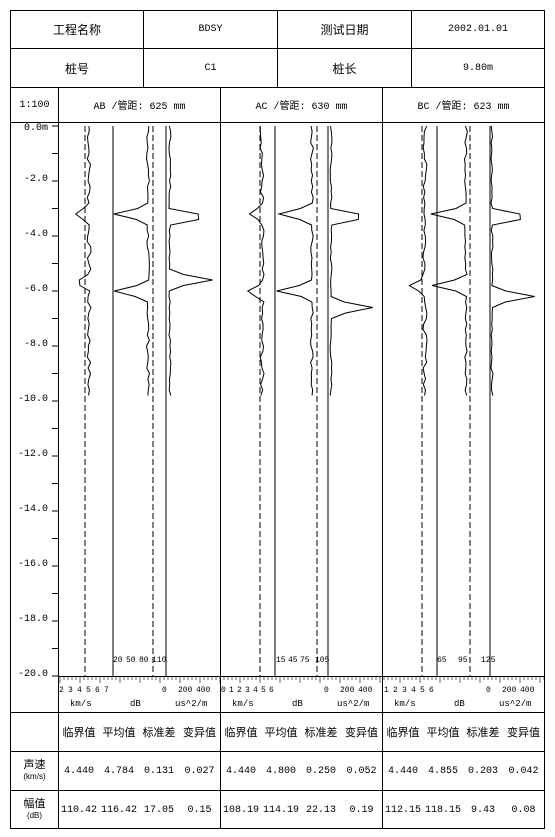 The width and height of the screenshot is (555, 837). Describe the element at coordinates (32, 564) in the screenshot. I see `depth-label: -16.0` at that location.